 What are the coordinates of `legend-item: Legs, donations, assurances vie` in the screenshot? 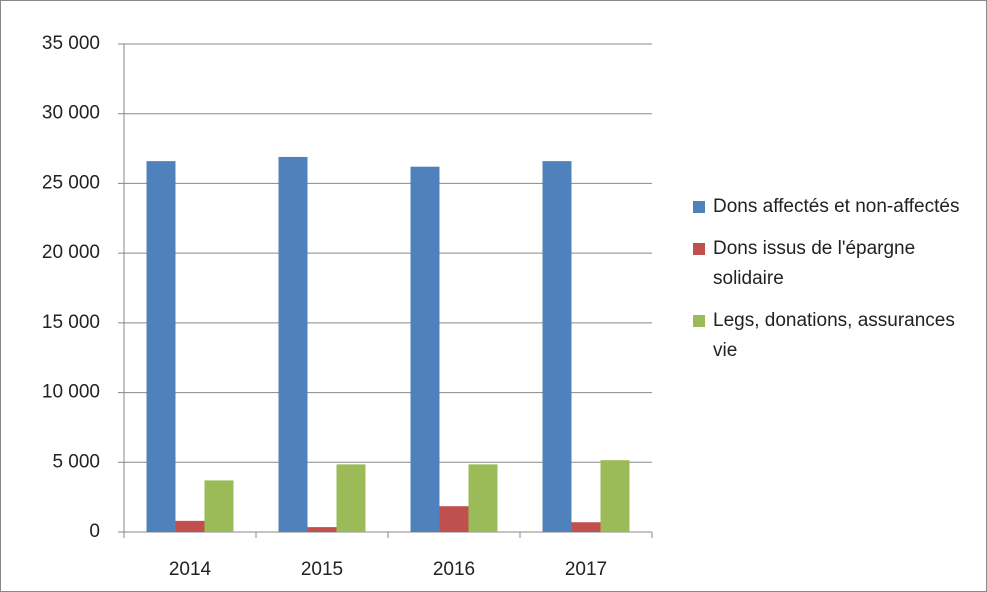 It's located at (838, 336).